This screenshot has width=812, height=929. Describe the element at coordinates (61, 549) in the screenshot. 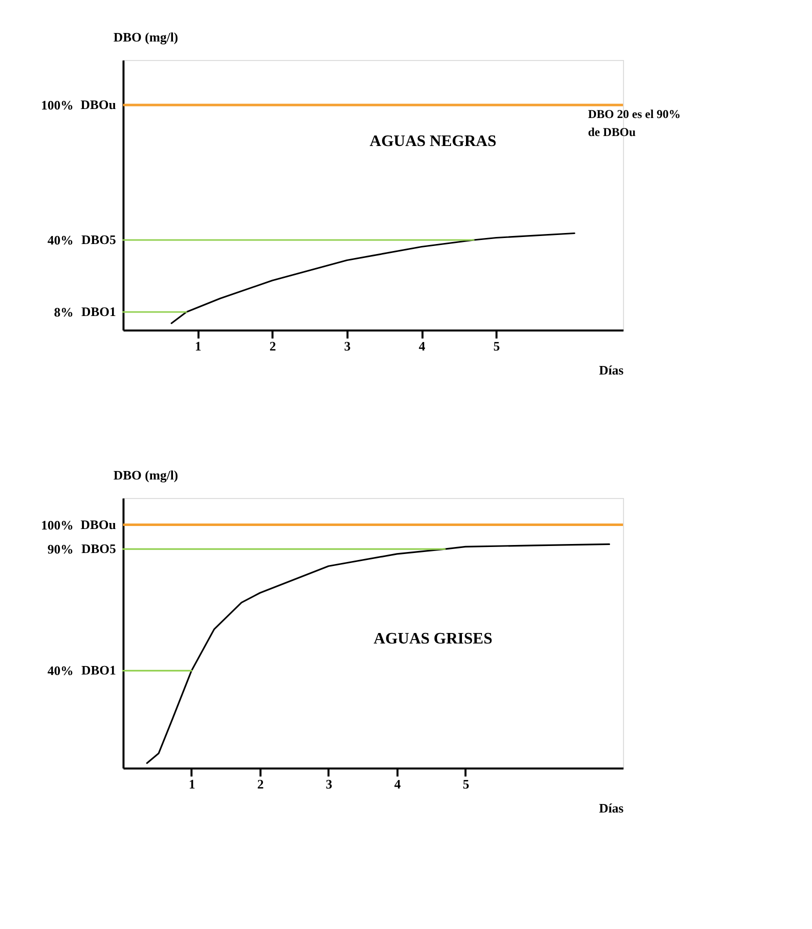

I see `y-tick-label: 90%` at that location.